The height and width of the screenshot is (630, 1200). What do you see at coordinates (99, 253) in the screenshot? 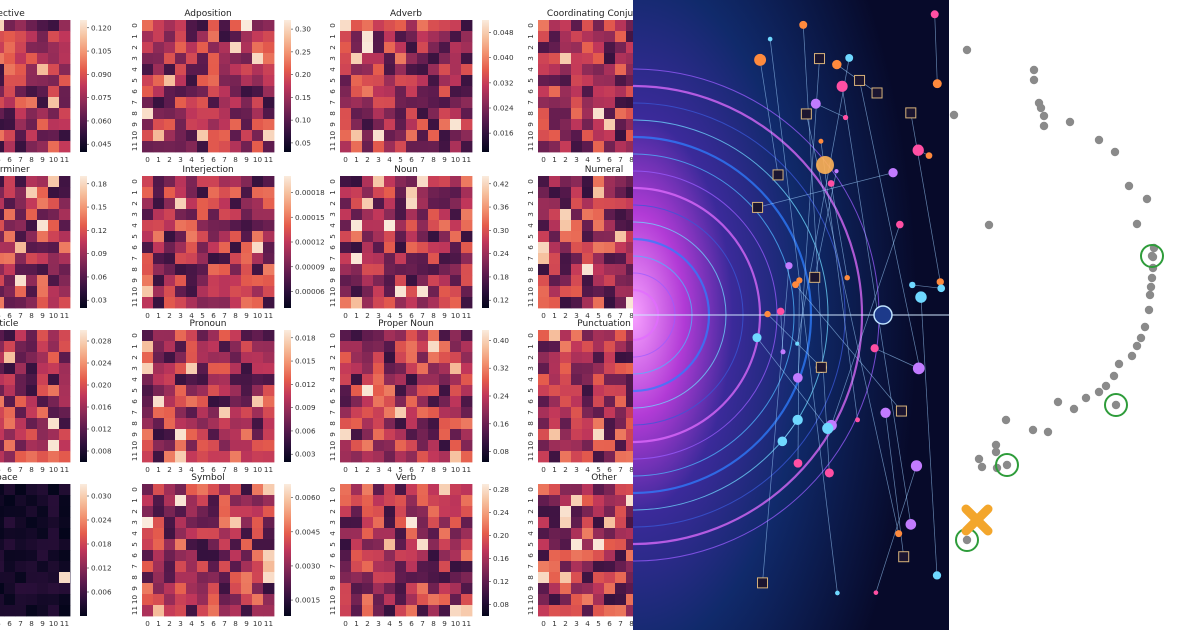
I see `colorbar-tick-label: 0.09` at bounding box center [99, 253].